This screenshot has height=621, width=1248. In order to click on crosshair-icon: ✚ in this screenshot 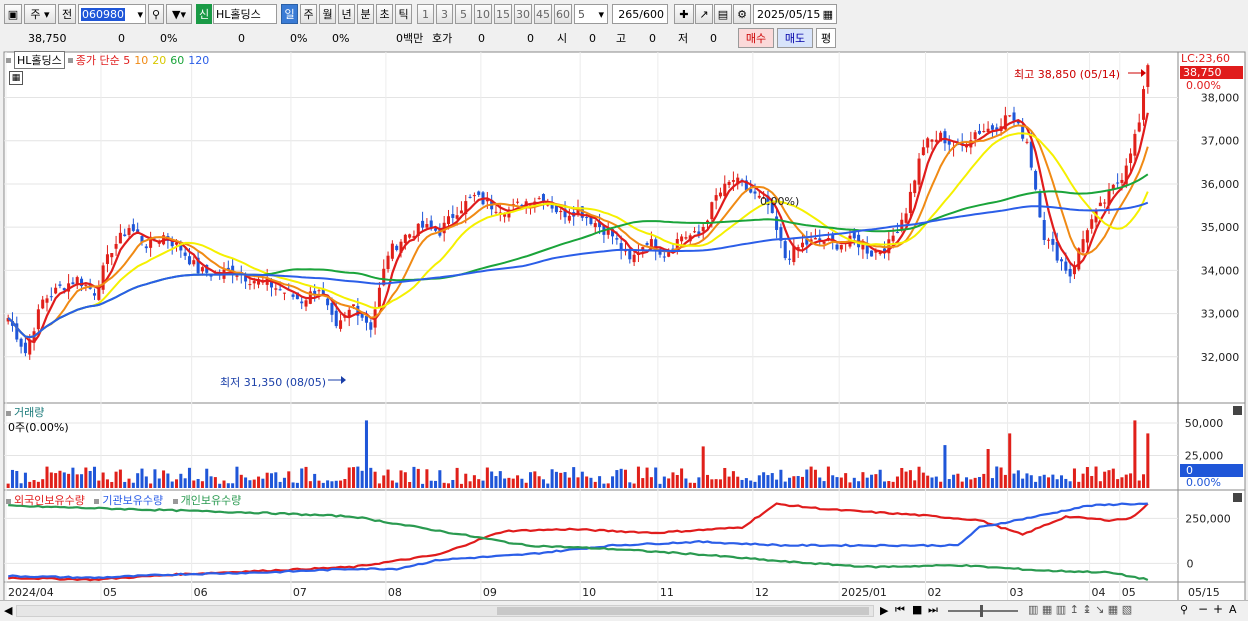, I will do `click(684, 14)`.